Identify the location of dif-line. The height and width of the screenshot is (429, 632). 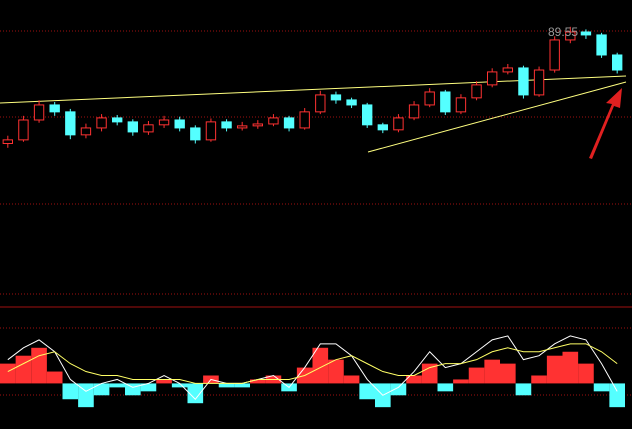
(312, 368).